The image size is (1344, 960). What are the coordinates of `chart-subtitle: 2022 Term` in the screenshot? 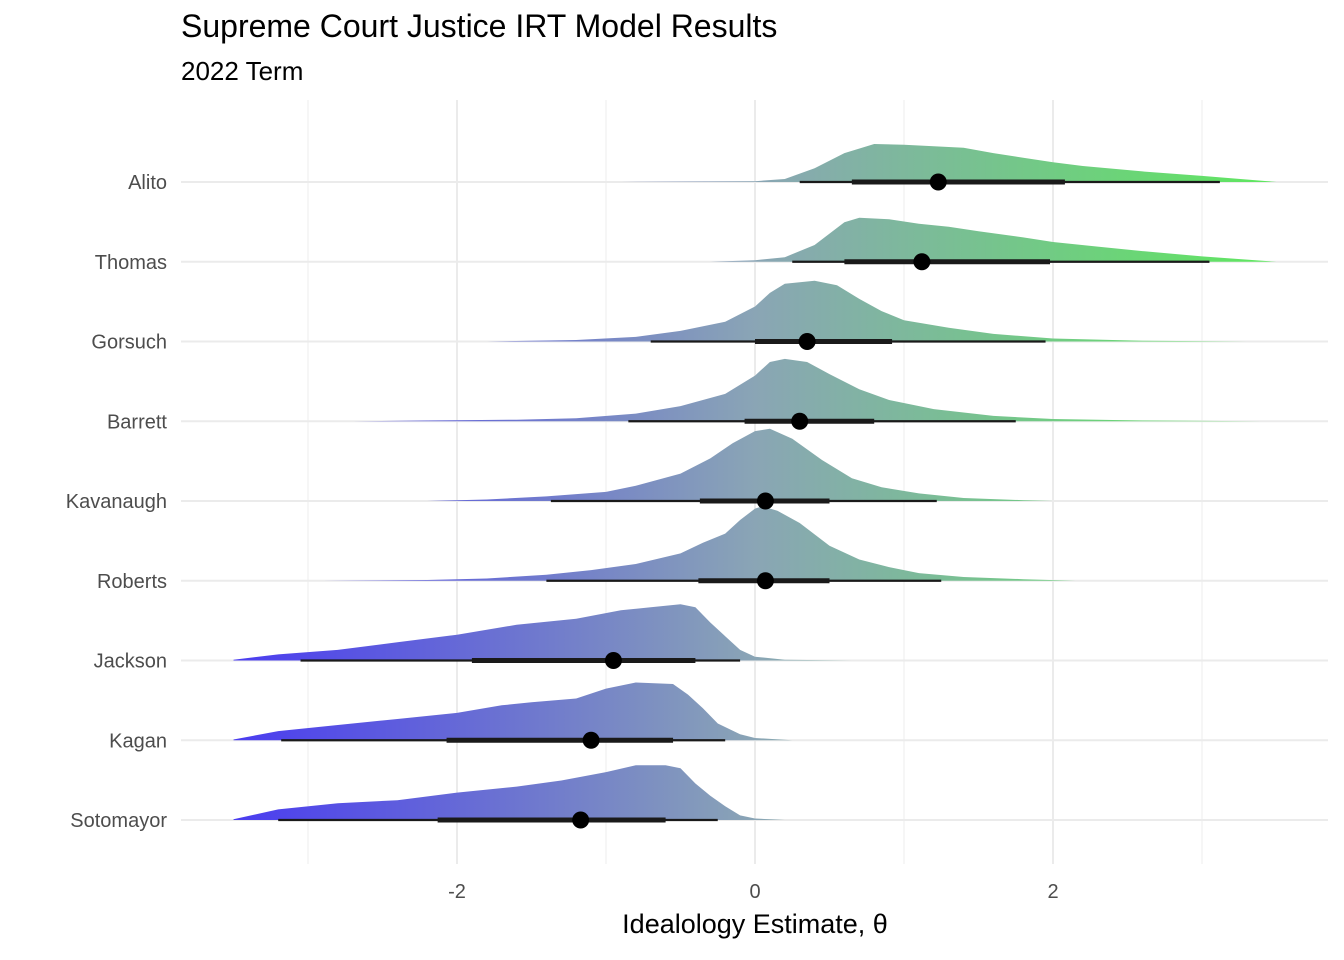 It's located at (242, 71).